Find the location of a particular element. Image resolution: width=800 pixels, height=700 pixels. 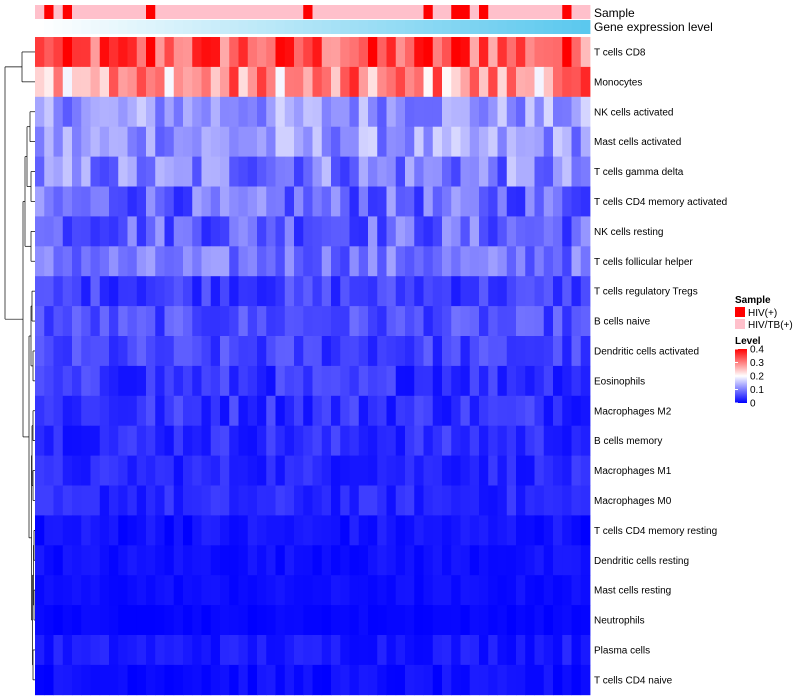

legend-label-hiv: HIV(+) is located at coordinates (762, 313).